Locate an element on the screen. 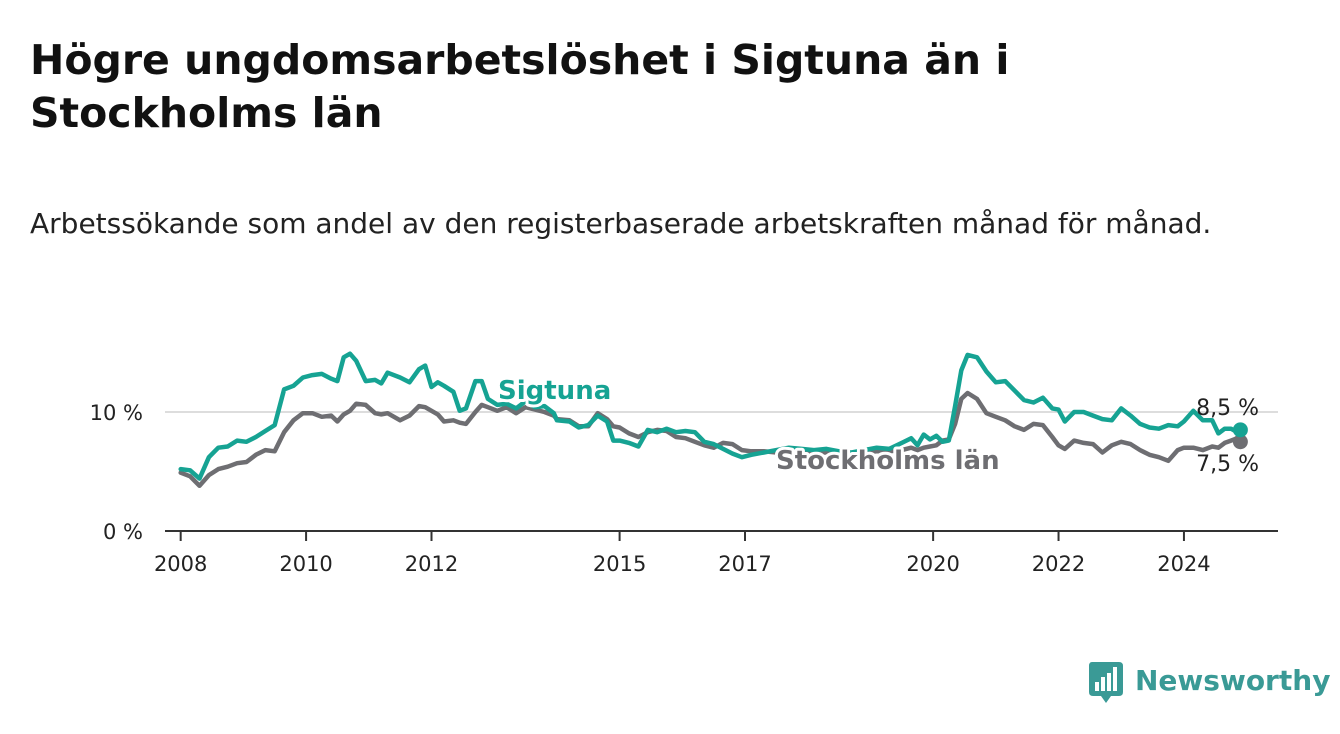 The image size is (1340, 734). end-value-label-sigtuna: 8,5 % is located at coordinates (1227, 408).